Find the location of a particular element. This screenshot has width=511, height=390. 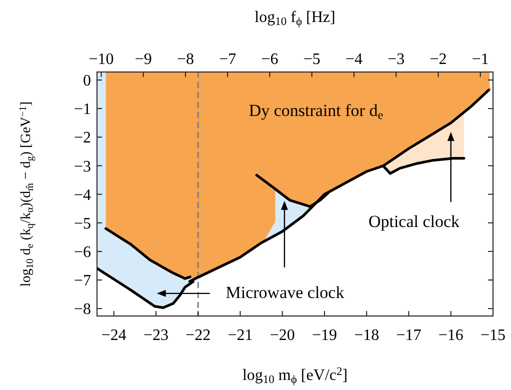

x-tick-label: −21 is located at coordinates (240, 335).